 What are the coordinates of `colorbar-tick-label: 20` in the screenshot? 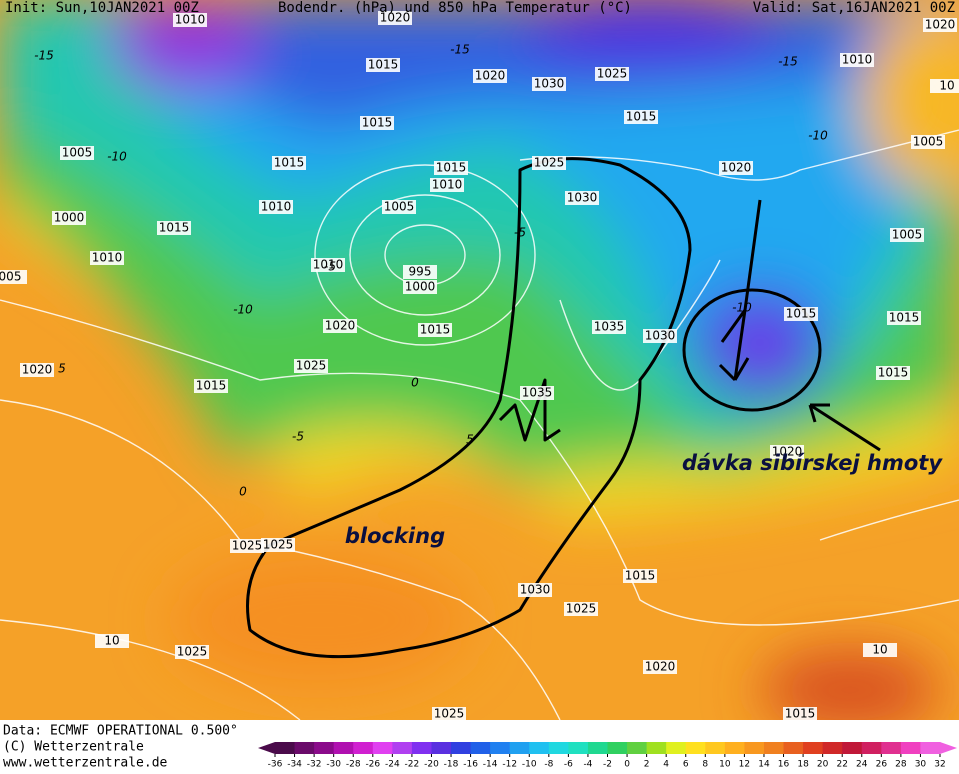 It's located at (823, 765).